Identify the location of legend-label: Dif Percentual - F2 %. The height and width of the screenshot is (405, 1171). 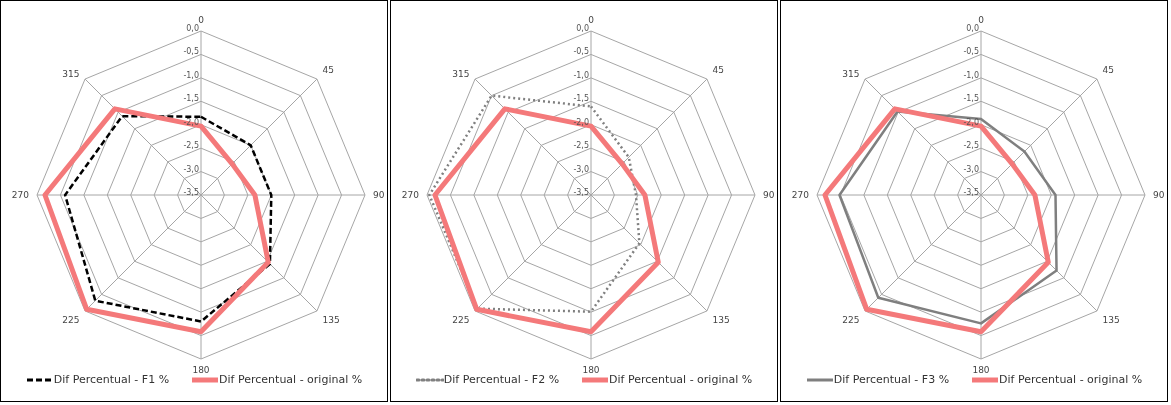
(501, 379).